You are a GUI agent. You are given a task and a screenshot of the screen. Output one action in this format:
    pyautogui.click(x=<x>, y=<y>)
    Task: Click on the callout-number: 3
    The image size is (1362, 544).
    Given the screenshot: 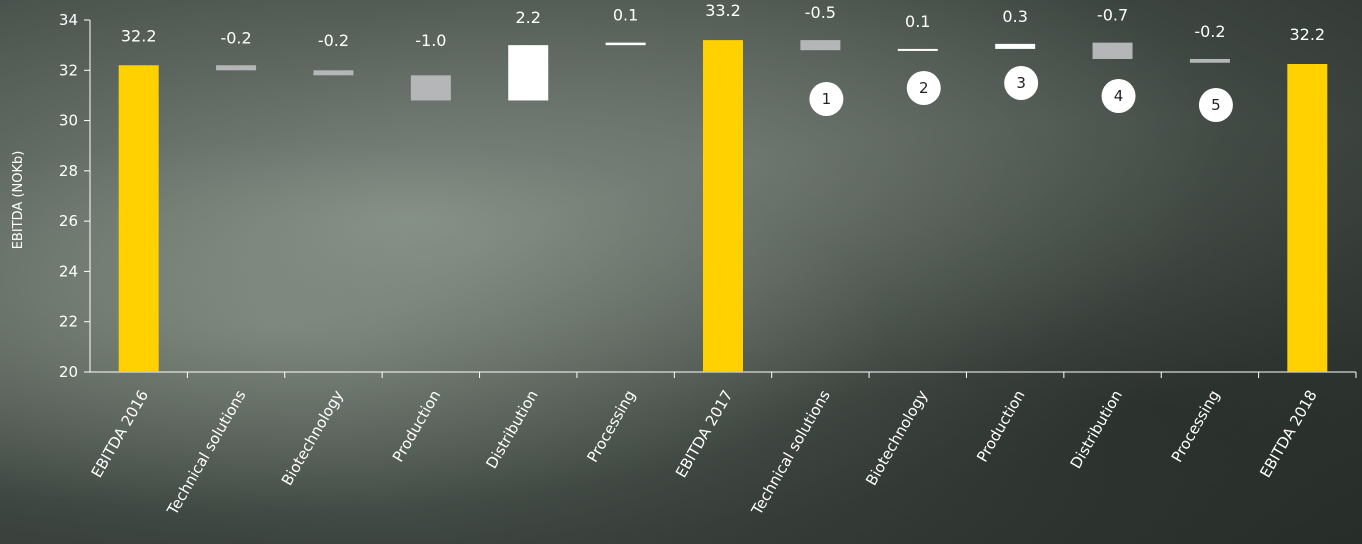 What is the action you would take?
    pyautogui.click(x=1021, y=83)
    